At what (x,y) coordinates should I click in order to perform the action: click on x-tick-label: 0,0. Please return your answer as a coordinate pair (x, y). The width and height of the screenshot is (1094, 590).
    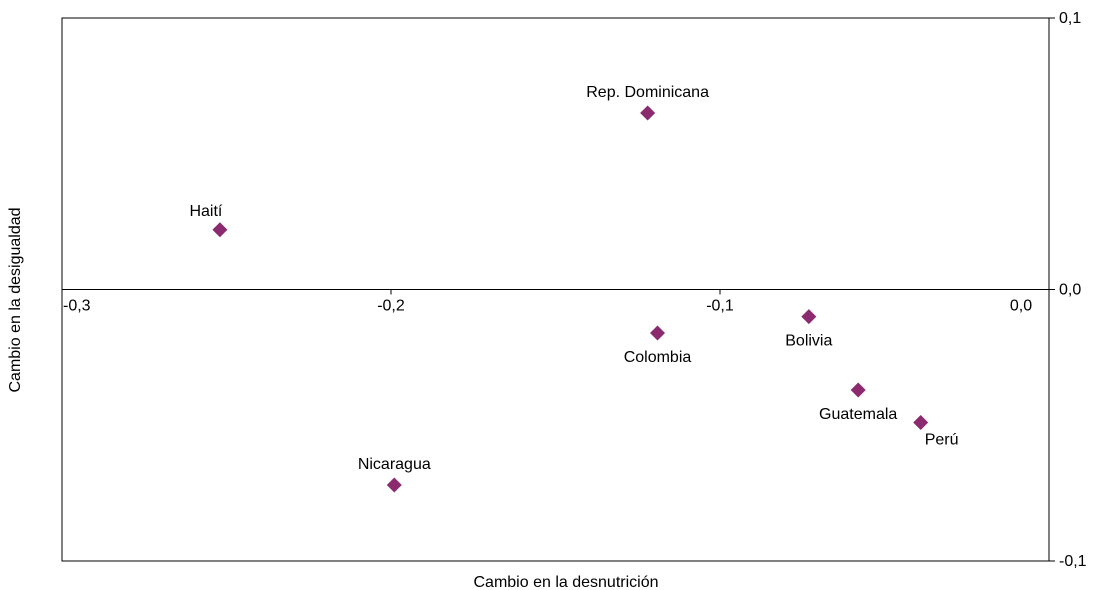
    Looking at the image, I should click on (1021, 306).